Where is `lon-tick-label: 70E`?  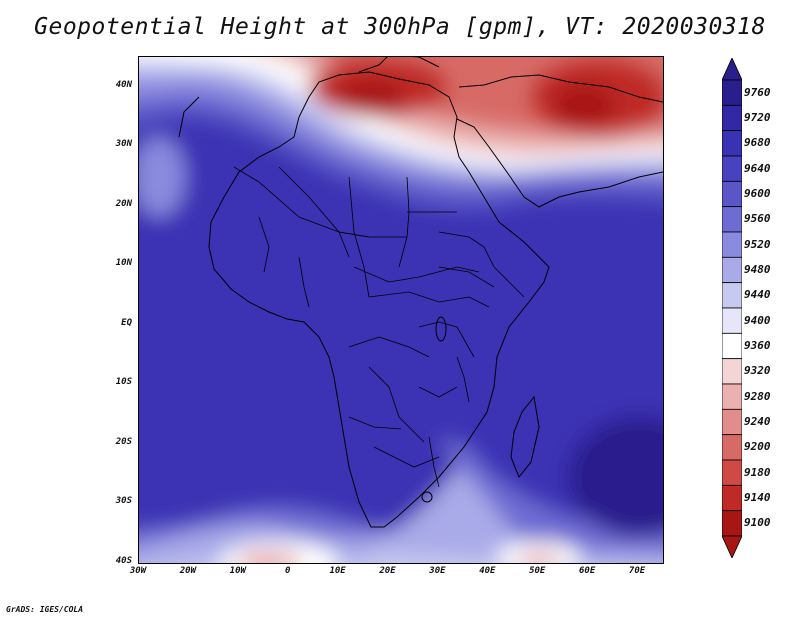 lon-tick-label: 70E is located at coordinates (637, 571).